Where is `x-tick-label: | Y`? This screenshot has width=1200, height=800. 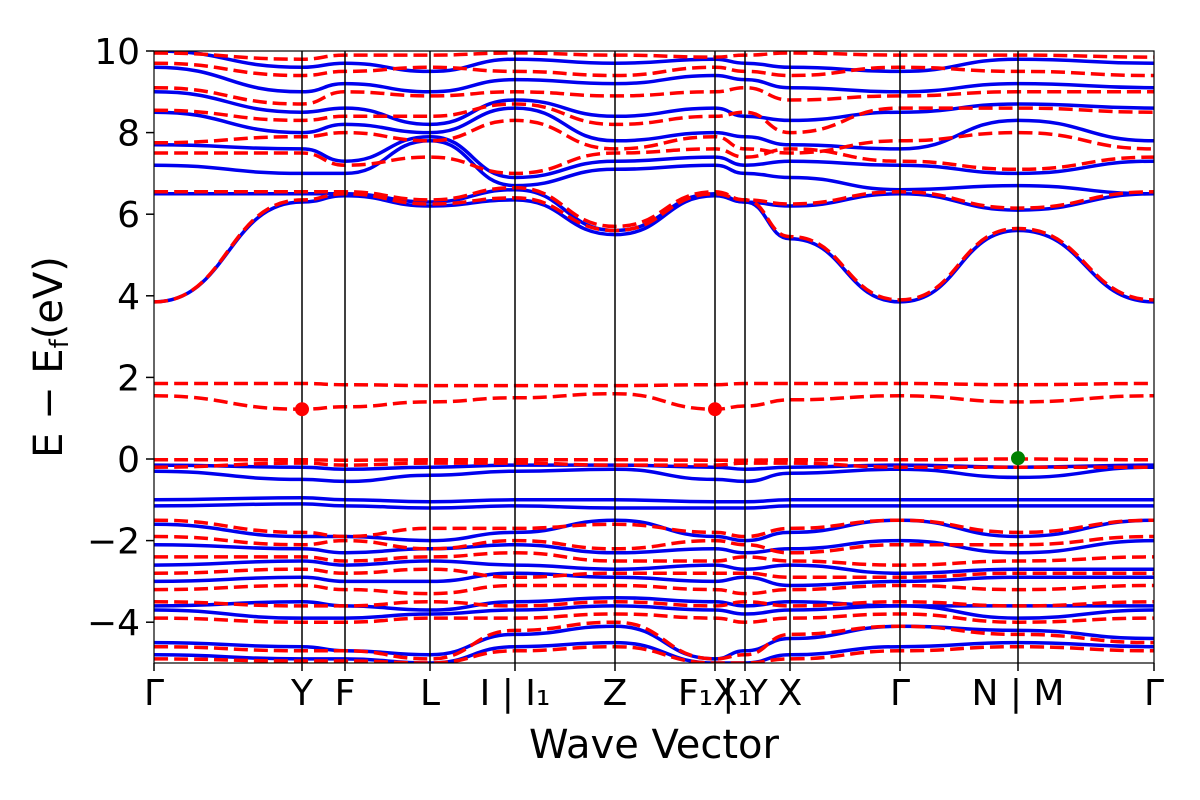
x-tick-label: | Y is located at coordinates (745, 693).